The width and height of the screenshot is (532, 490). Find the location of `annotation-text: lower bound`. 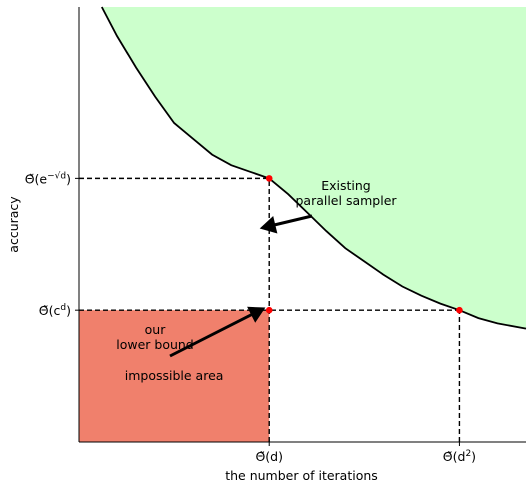

annotation-text: lower bound is located at coordinates (155, 344).